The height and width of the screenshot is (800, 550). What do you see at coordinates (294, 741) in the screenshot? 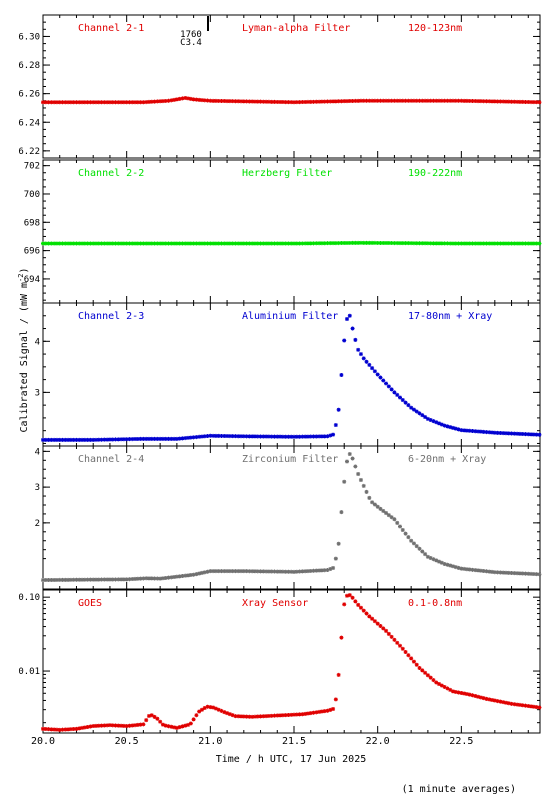
I see `x-tick-label: 21.5` at bounding box center [294, 741].